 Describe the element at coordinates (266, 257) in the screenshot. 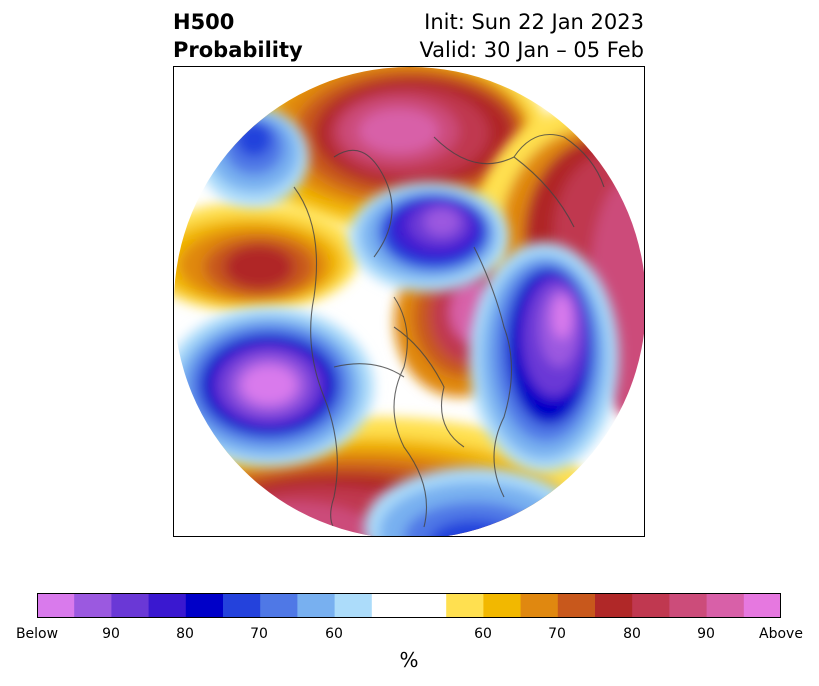

I see `anomaly-above-west` at that location.